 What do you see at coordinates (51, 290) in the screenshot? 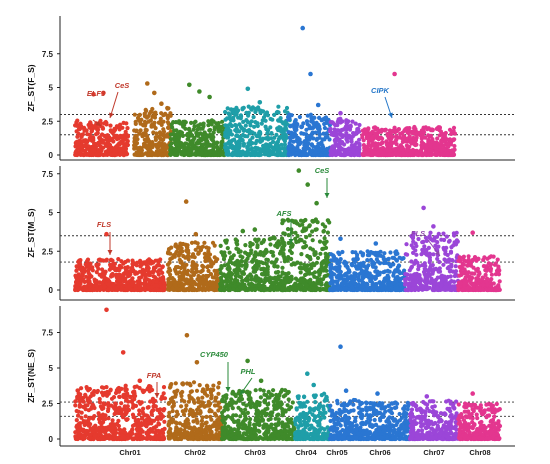
I see `y-tick-label: 0` at bounding box center [51, 290].